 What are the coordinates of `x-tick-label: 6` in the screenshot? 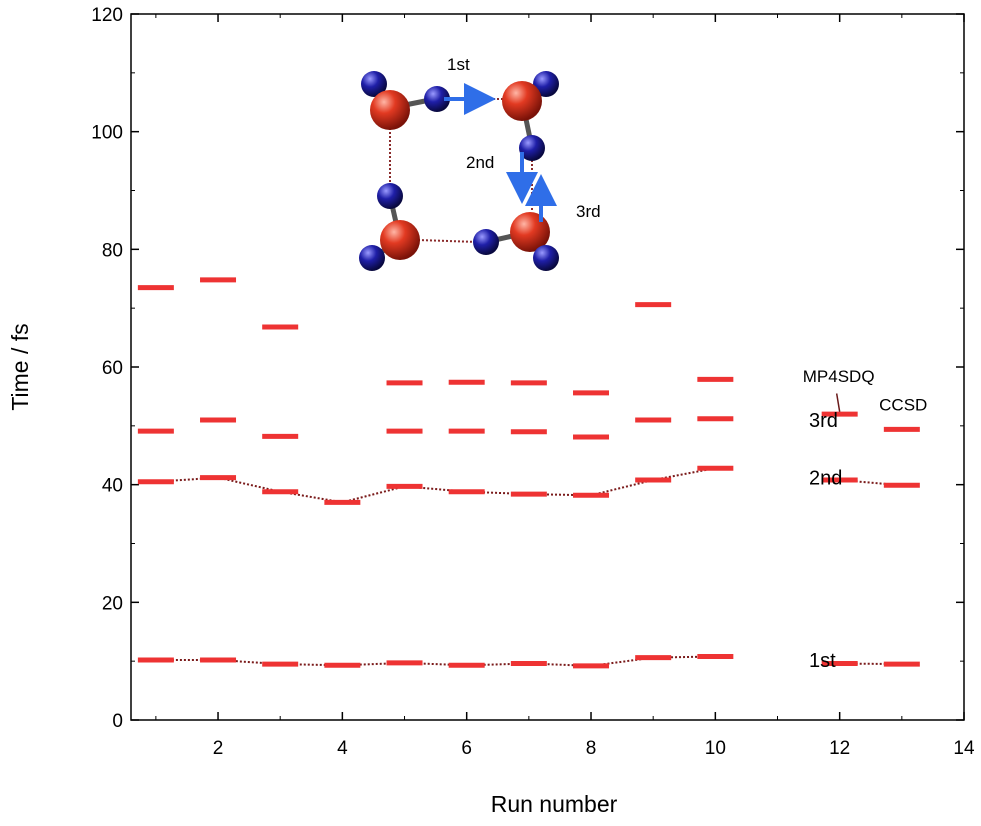 It's located at (466, 748).